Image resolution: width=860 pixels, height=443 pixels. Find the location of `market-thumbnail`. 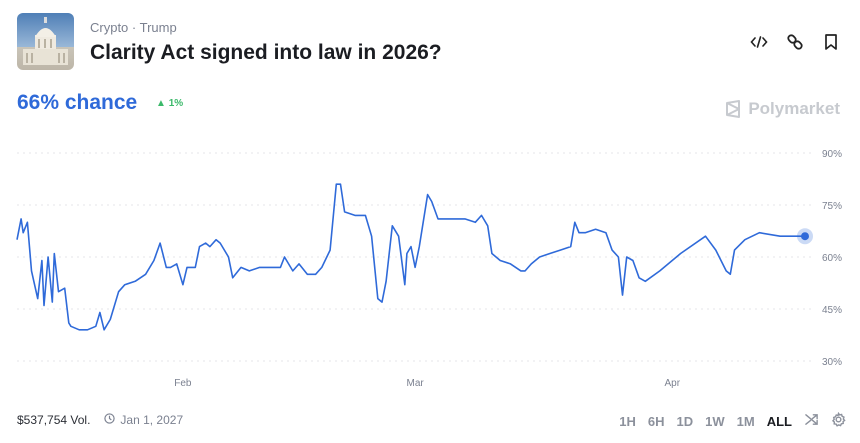

market-thumbnail is located at coordinates (45, 41).